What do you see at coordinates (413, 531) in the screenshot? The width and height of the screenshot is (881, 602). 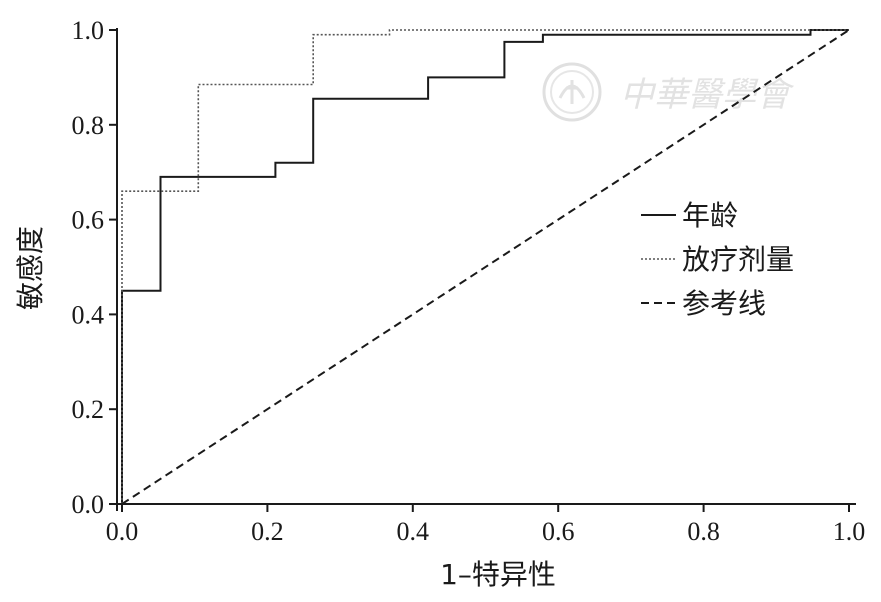 I see `x-tick-label: 0.4` at bounding box center [413, 531].